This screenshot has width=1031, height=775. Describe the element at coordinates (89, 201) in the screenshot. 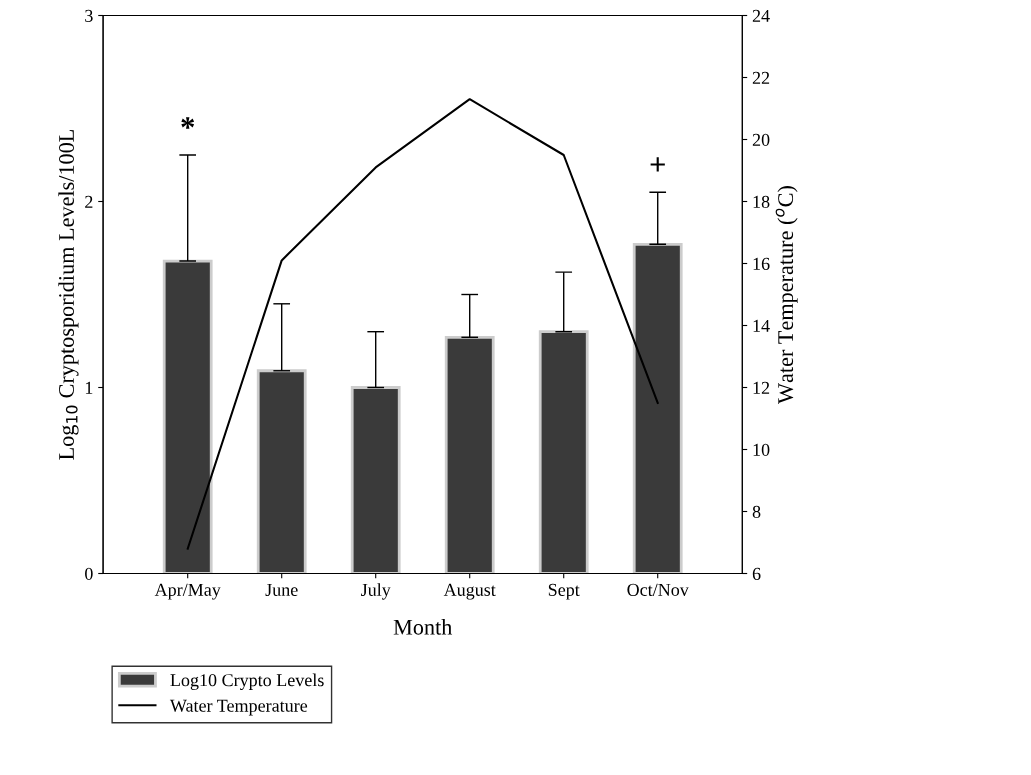

I see `y-tick-label: 2` at that location.